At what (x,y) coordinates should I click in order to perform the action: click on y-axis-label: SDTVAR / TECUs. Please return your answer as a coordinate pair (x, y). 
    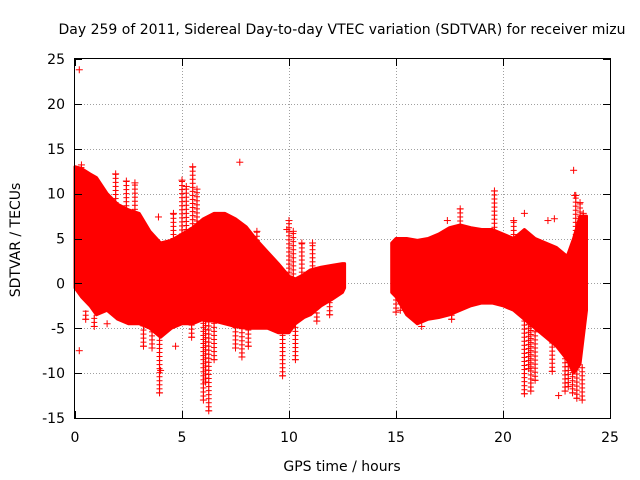
    Looking at the image, I should click on (16, 240).